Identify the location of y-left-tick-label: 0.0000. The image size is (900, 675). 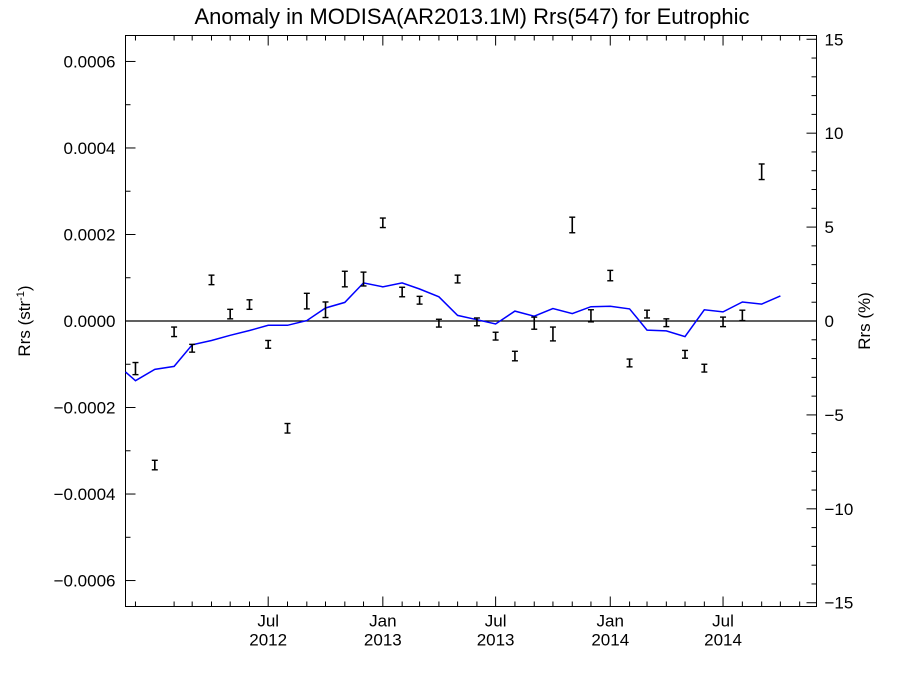
(90, 321).